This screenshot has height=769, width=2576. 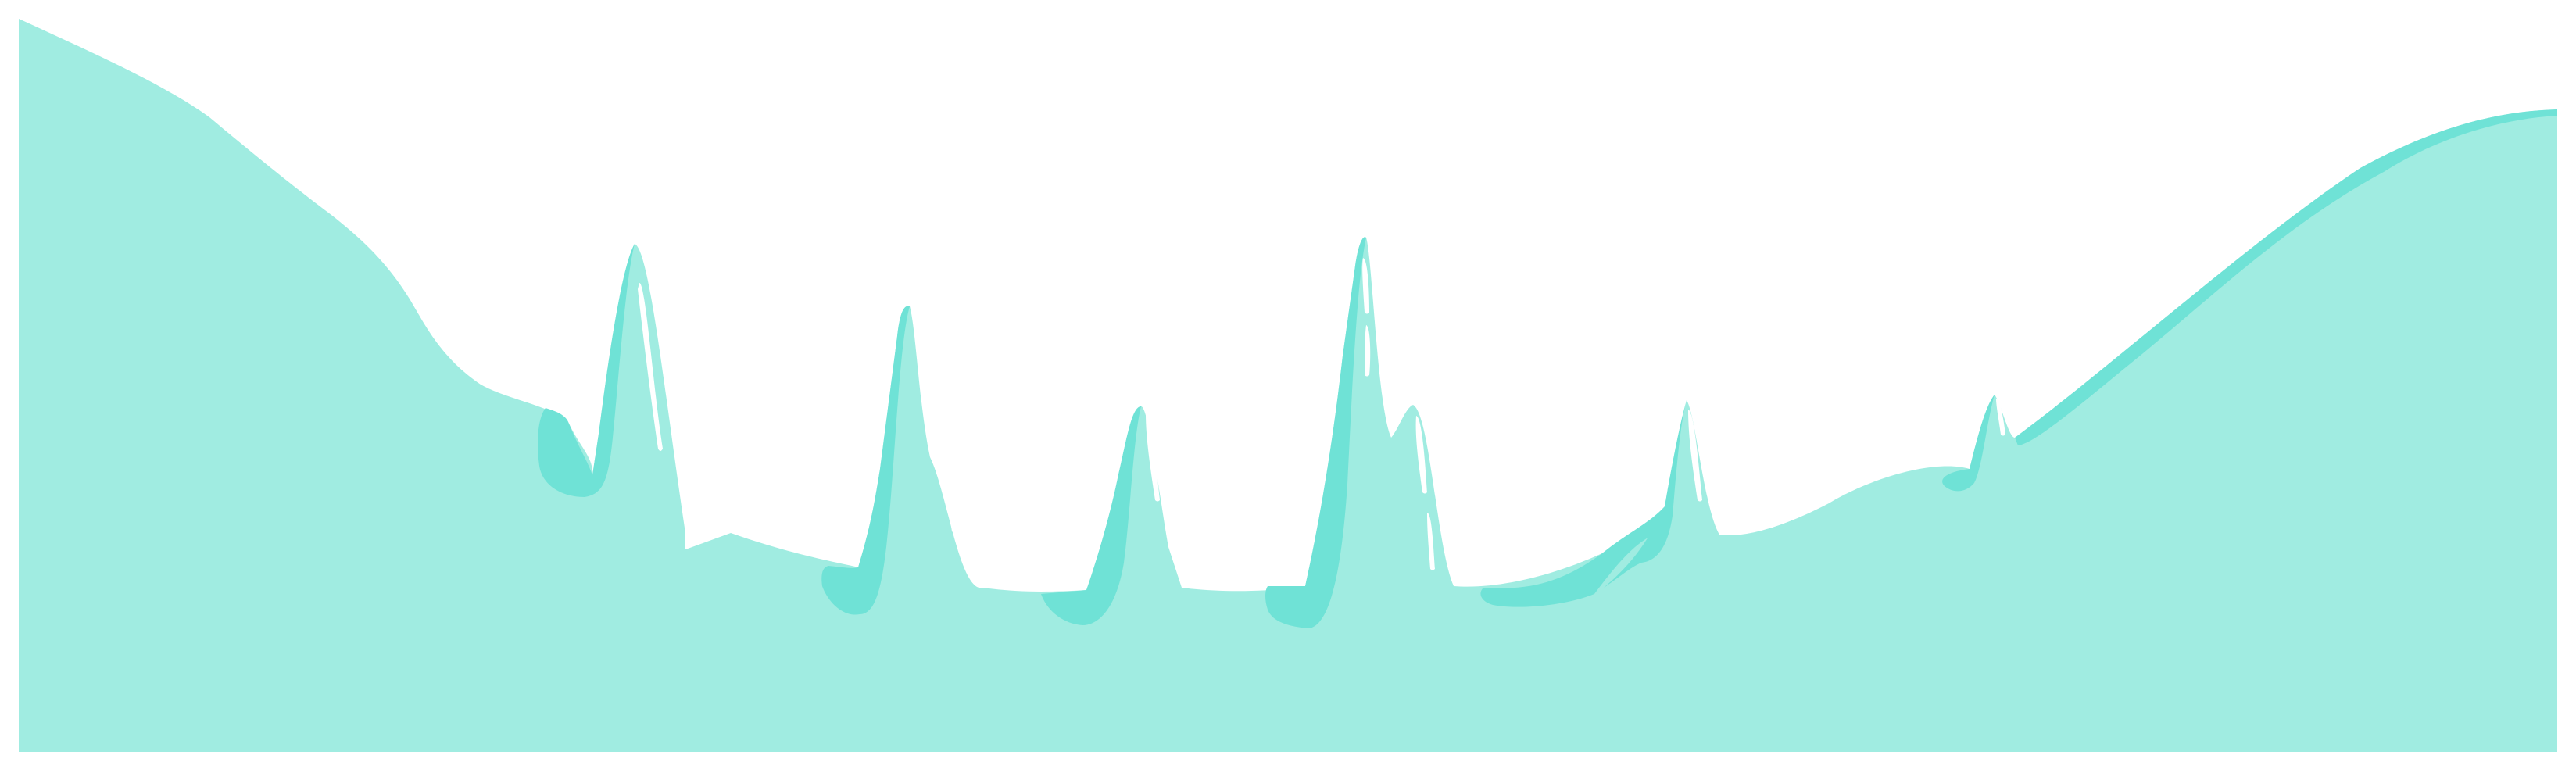 What do you see at coordinates (1645, 494) in the screenshot?
I see `peak-6-shadow` at bounding box center [1645, 494].